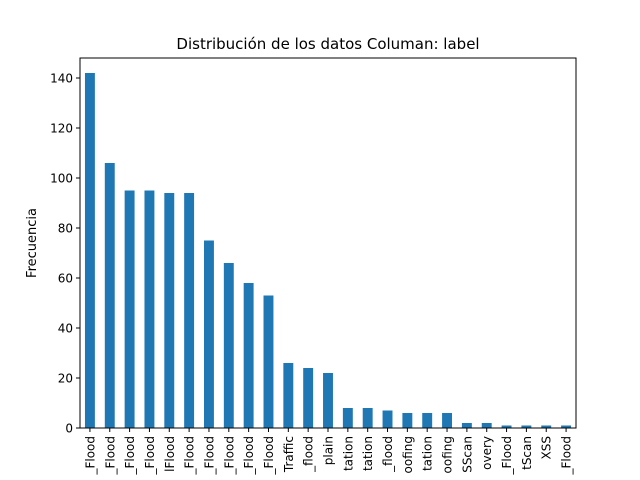  Describe the element at coordinates (32, 243) in the screenshot. I see `y-axis-label: Frecuencia` at that location.